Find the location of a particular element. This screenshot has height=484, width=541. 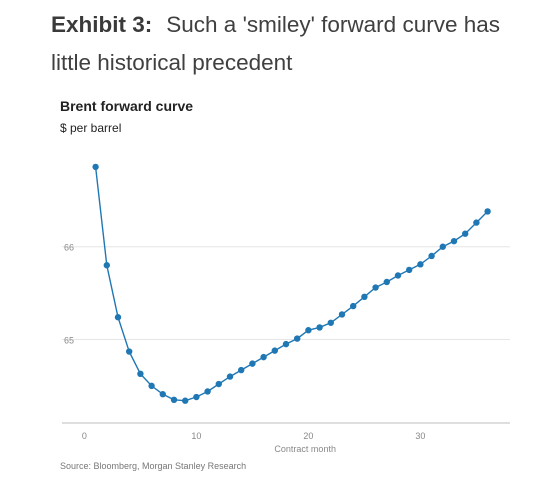

x-tick-label: 0 is located at coordinates (84, 436).